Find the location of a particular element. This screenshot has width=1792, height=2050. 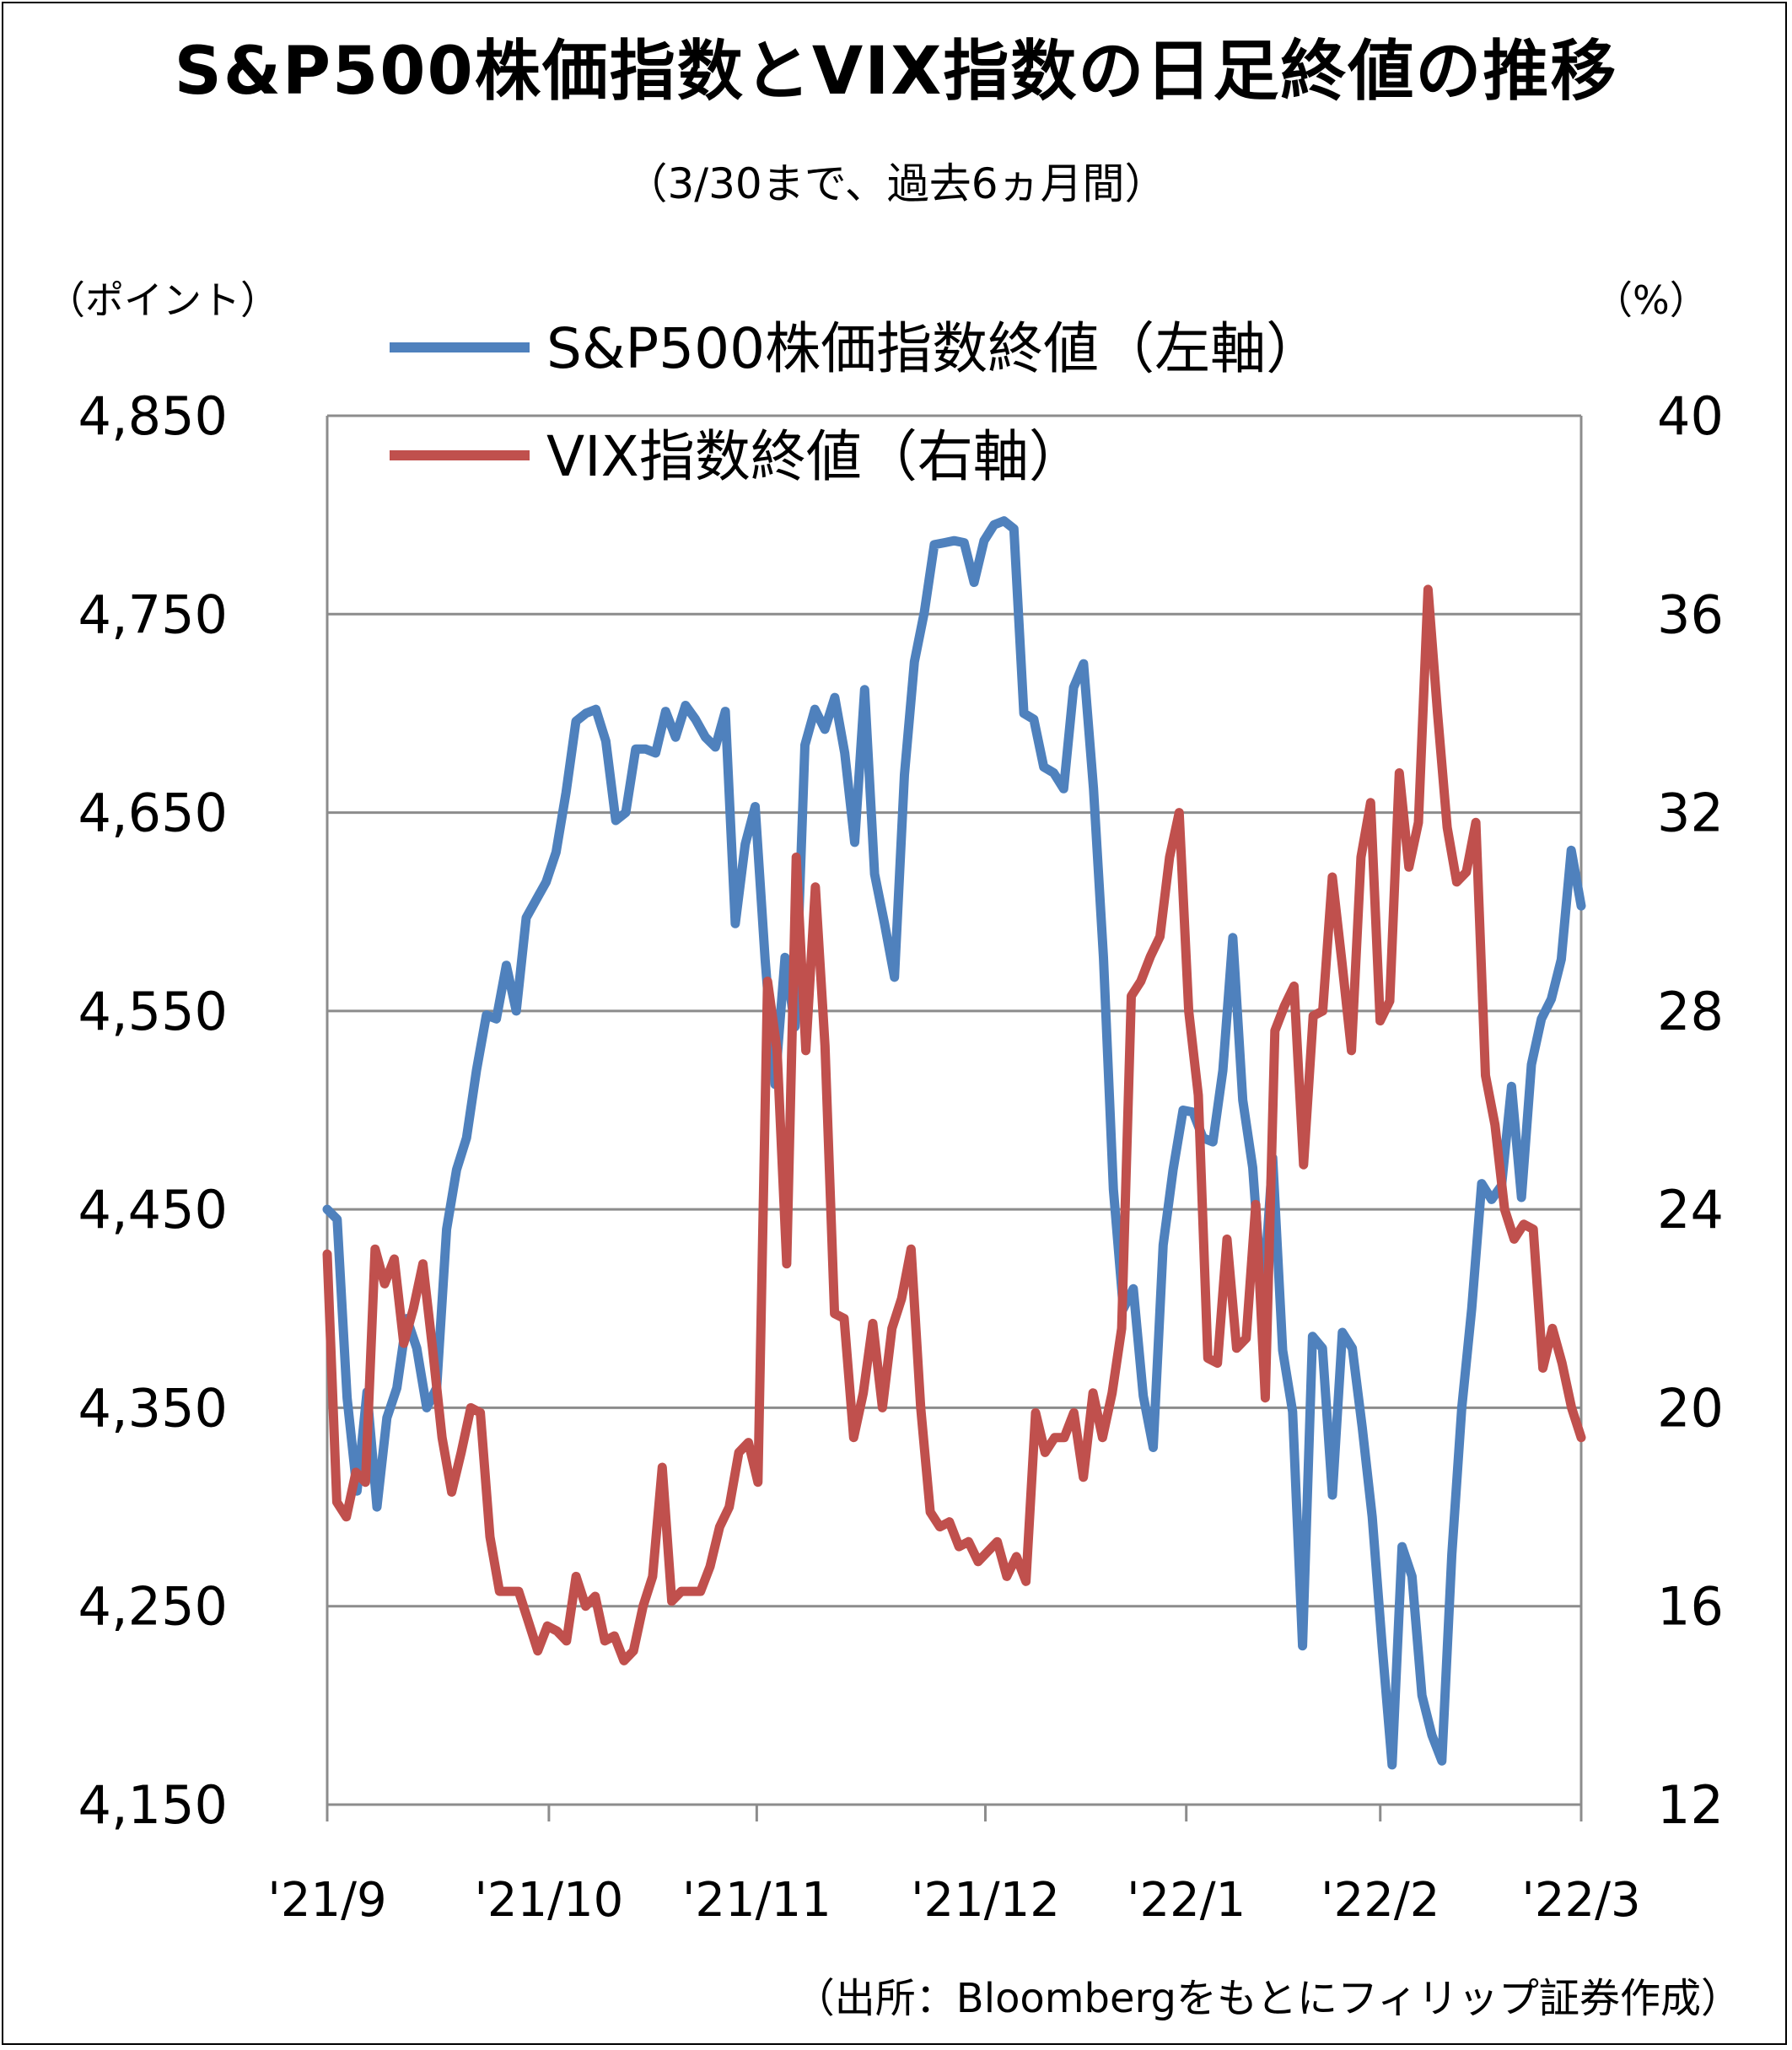

right-tick-label: 36 is located at coordinates (1690, 614).